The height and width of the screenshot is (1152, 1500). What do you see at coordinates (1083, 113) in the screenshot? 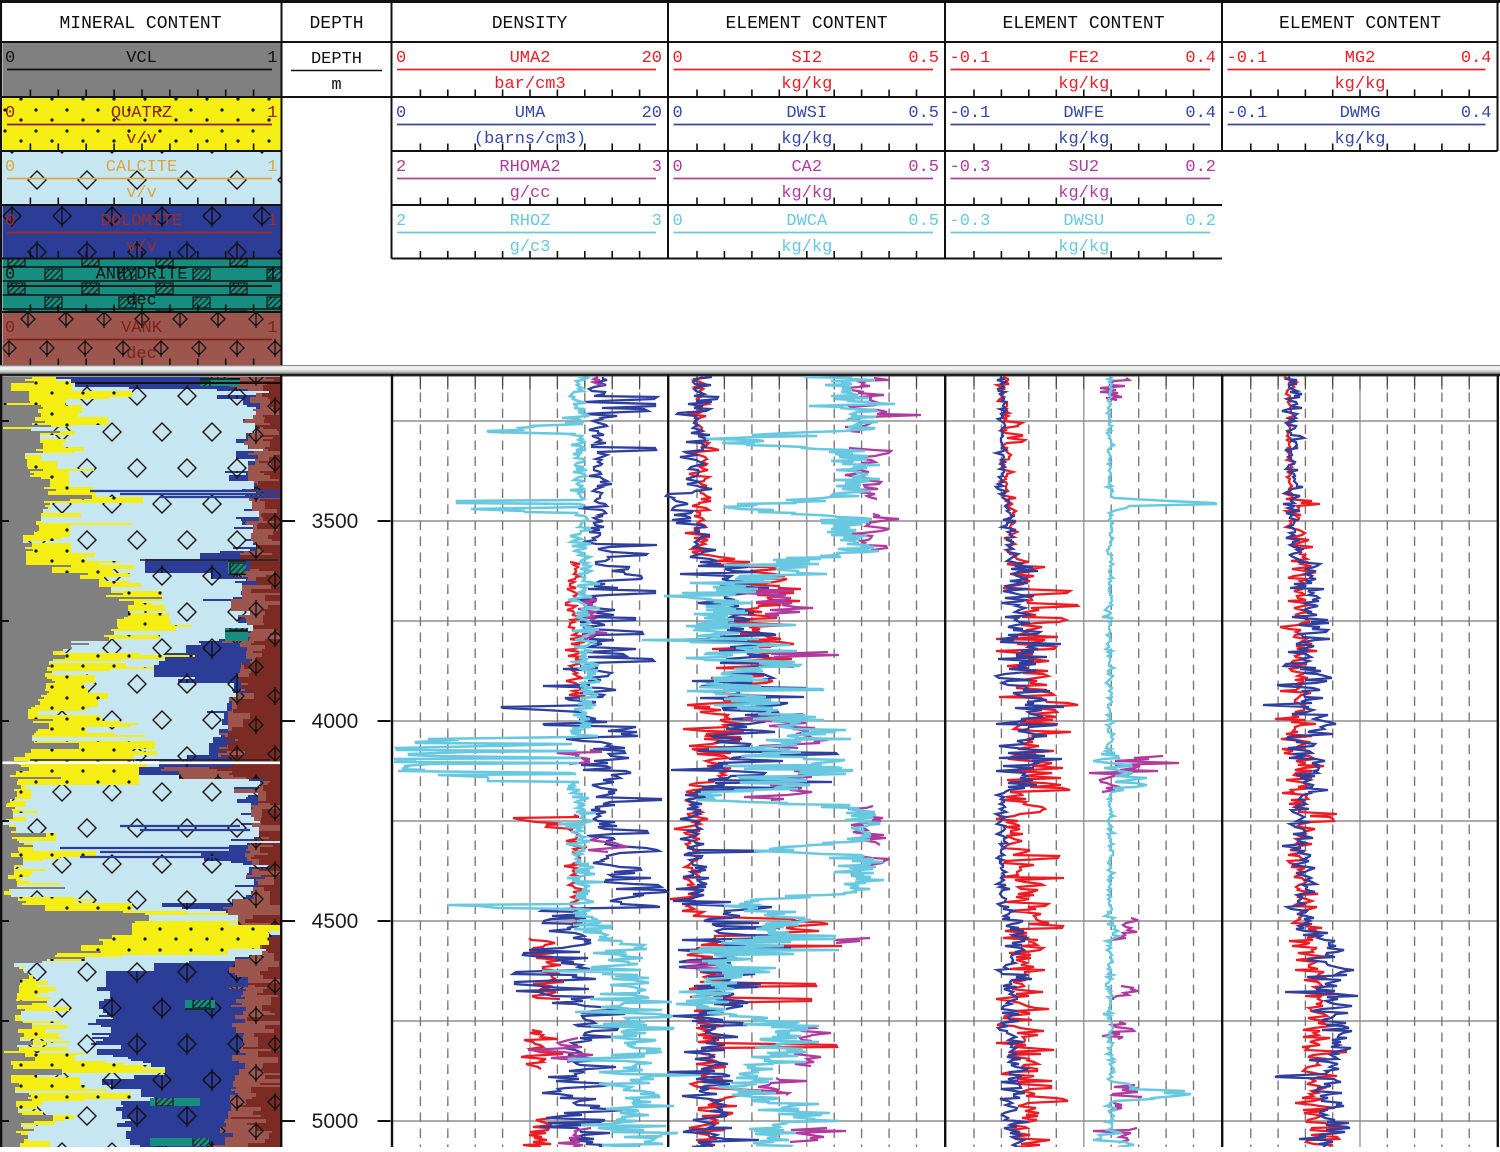
I see `svg-text: DWFE` at bounding box center [1083, 113].